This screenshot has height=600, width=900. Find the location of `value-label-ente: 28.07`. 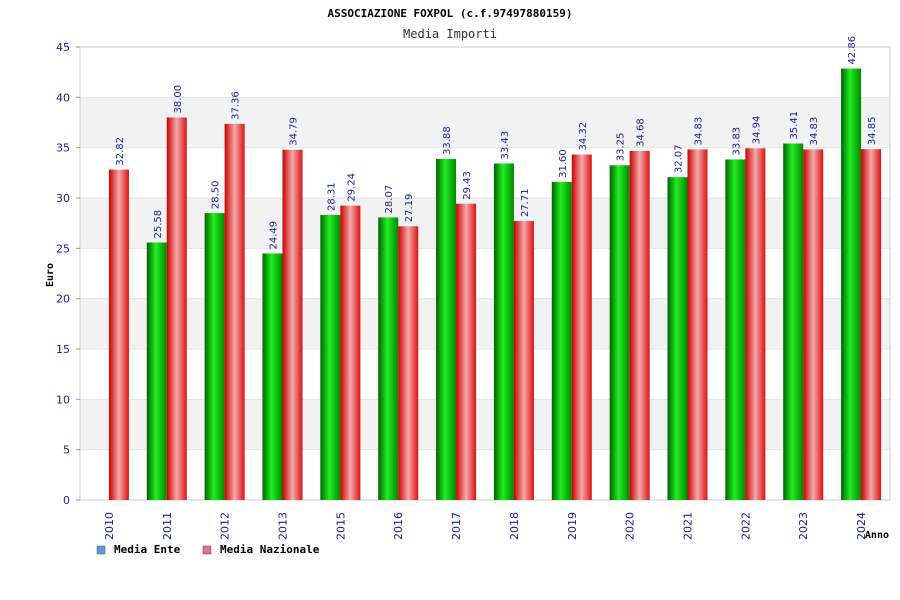

value-label-ente: 28.07 is located at coordinates (389, 199).